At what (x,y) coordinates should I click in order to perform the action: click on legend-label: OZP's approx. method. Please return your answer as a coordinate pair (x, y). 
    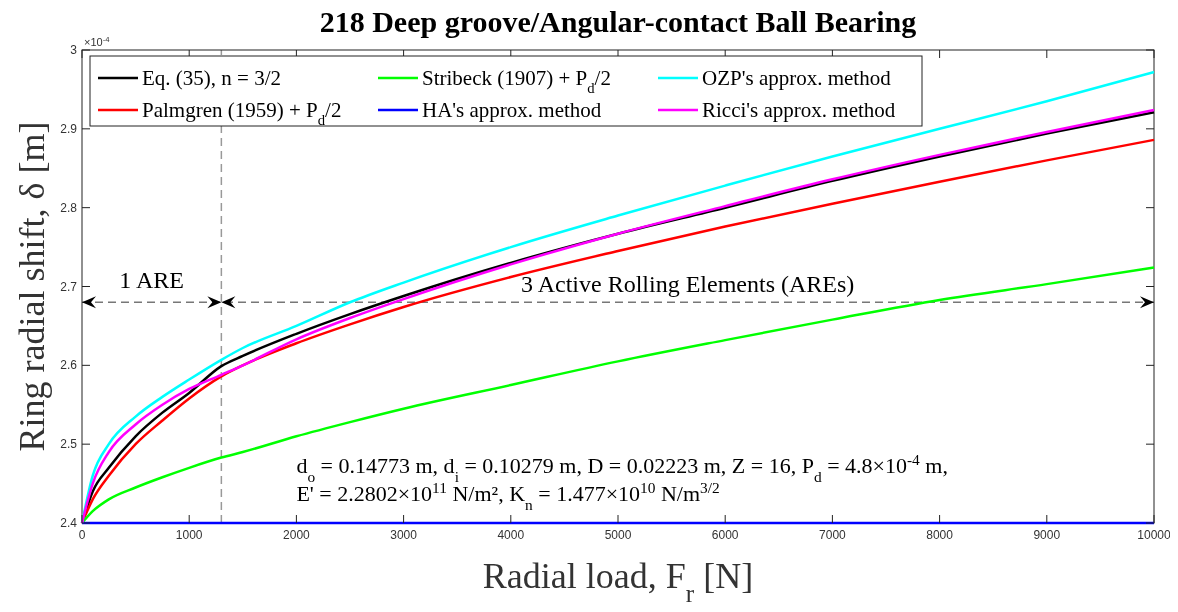
    Looking at the image, I should click on (797, 78).